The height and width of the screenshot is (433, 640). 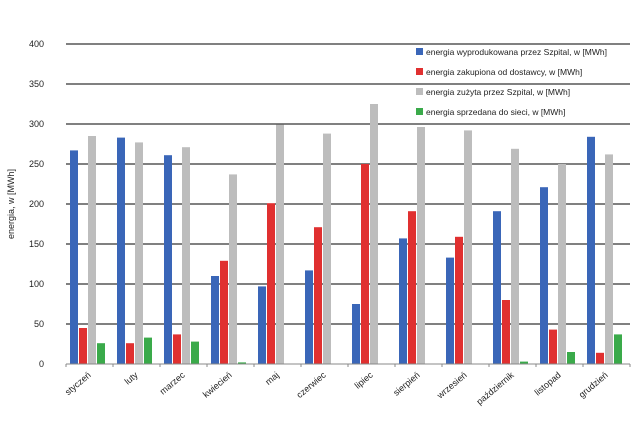 I want to click on x-category-label: listopad, so click(x=548, y=384).